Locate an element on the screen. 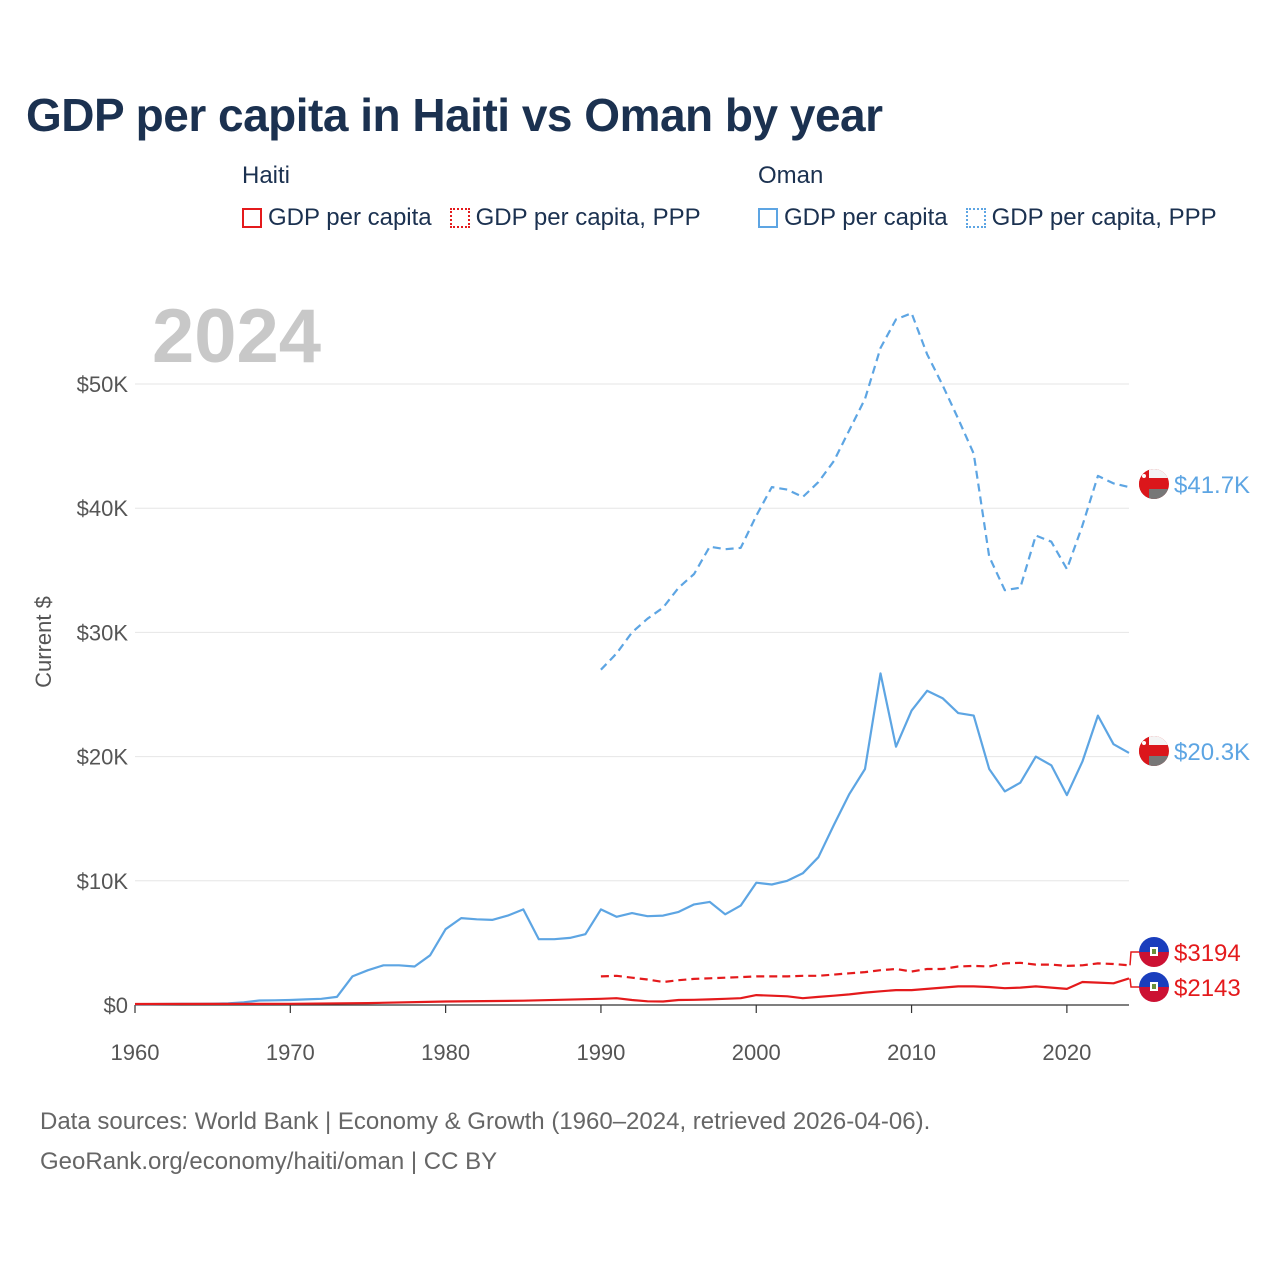 The width and height of the screenshot is (1280, 1280). series-line-oman-gdp-per-capita-ppp is located at coordinates (865, 491).